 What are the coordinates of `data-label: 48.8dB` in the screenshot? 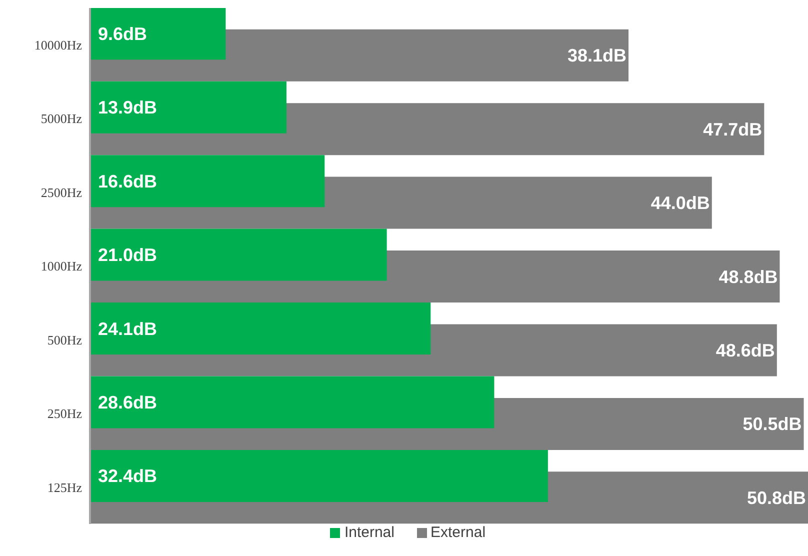 It's located at (748, 276).